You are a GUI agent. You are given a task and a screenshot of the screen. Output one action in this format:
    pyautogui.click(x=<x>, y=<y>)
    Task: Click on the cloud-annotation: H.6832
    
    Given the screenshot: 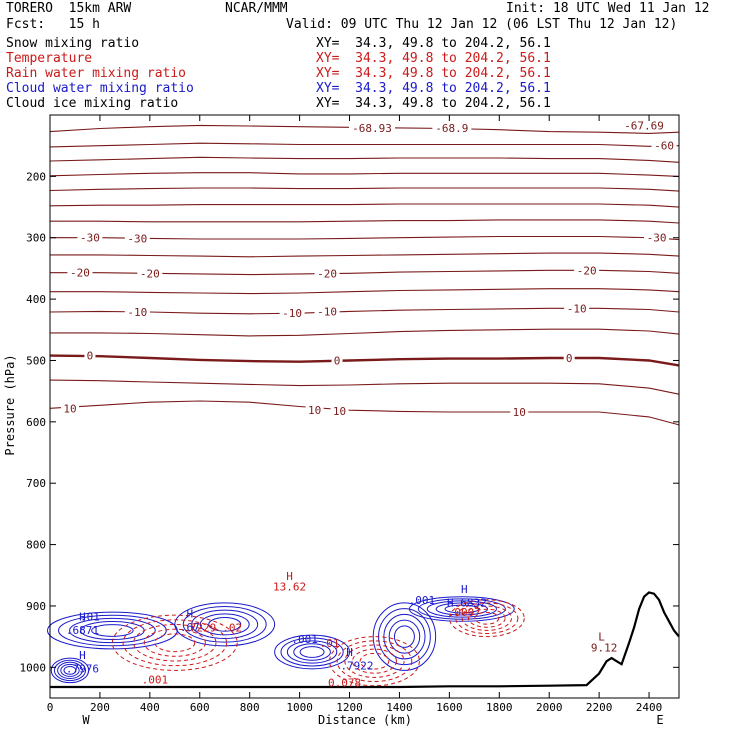 What is the action you would take?
    pyautogui.click(x=467, y=602)
    